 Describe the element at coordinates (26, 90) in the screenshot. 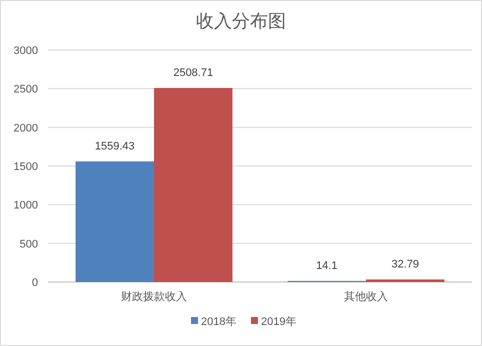

I see `y-tick-label: 2500` at that location.